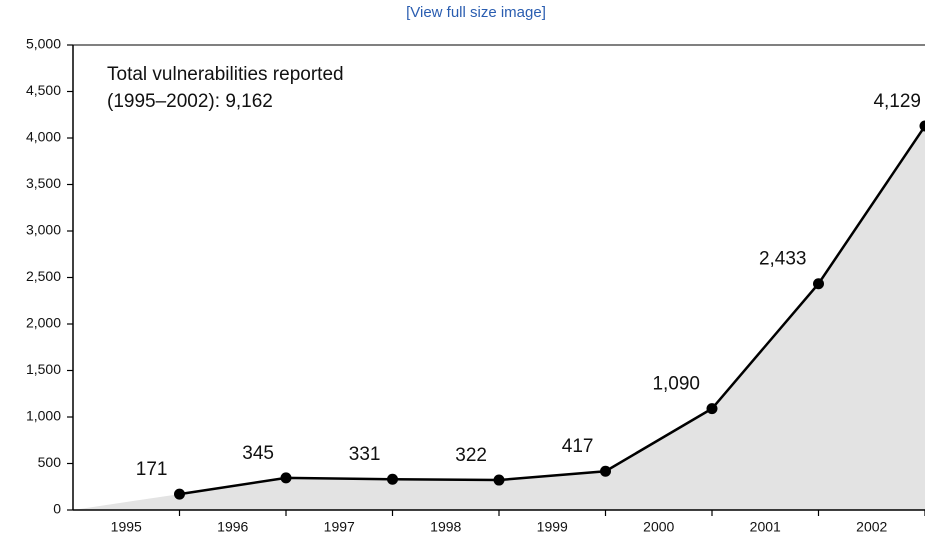 This screenshot has height=540, width=925. Describe the element at coordinates (43, 369) in the screenshot. I see `y-tick-label: 1,500` at that location.